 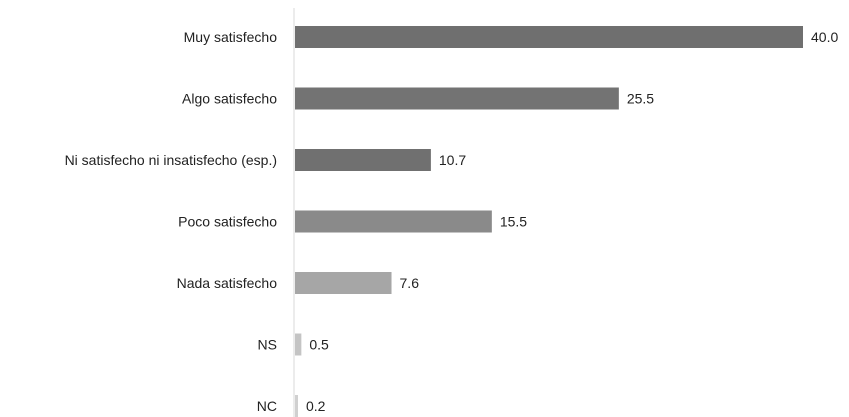 I want to click on value-label-ni-satisfecho-ni-insatisfecho-esp: 10.7, so click(x=452, y=160).